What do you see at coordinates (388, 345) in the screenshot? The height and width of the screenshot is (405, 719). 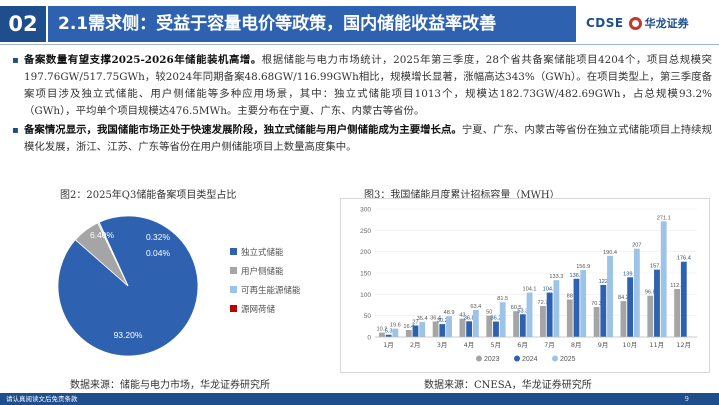 I see `bar-xtick-0: 1月` at bounding box center [388, 345].